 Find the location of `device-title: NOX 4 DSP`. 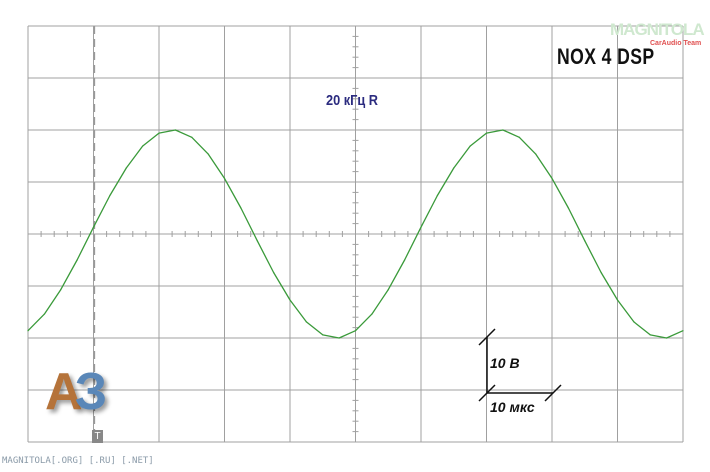

device-title: NOX 4 DSP is located at coordinates (606, 56).